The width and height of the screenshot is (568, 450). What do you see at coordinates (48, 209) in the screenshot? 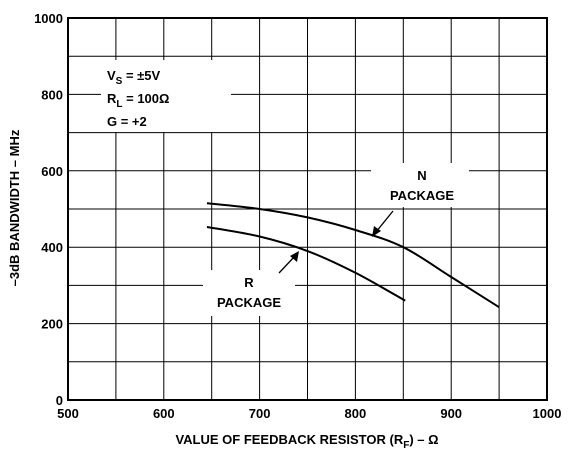
I see `y-tick-labels: 0 200 400 600 800 1000` at bounding box center [48, 209].